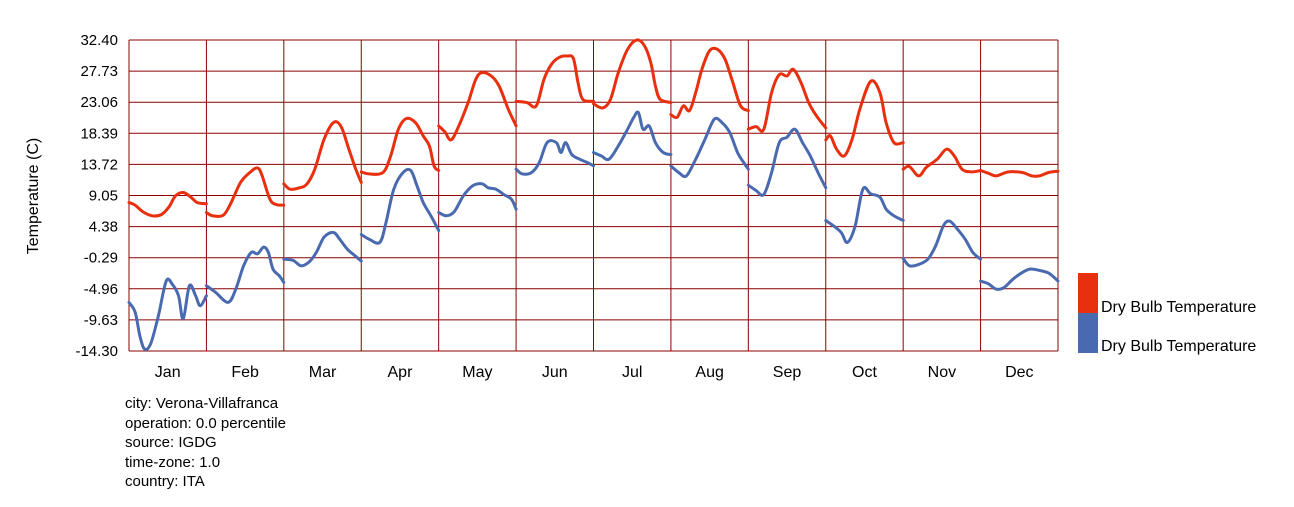  Describe the element at coordinates (554, 157) in the screenshot. I see `series-2-jun-line` at that location.